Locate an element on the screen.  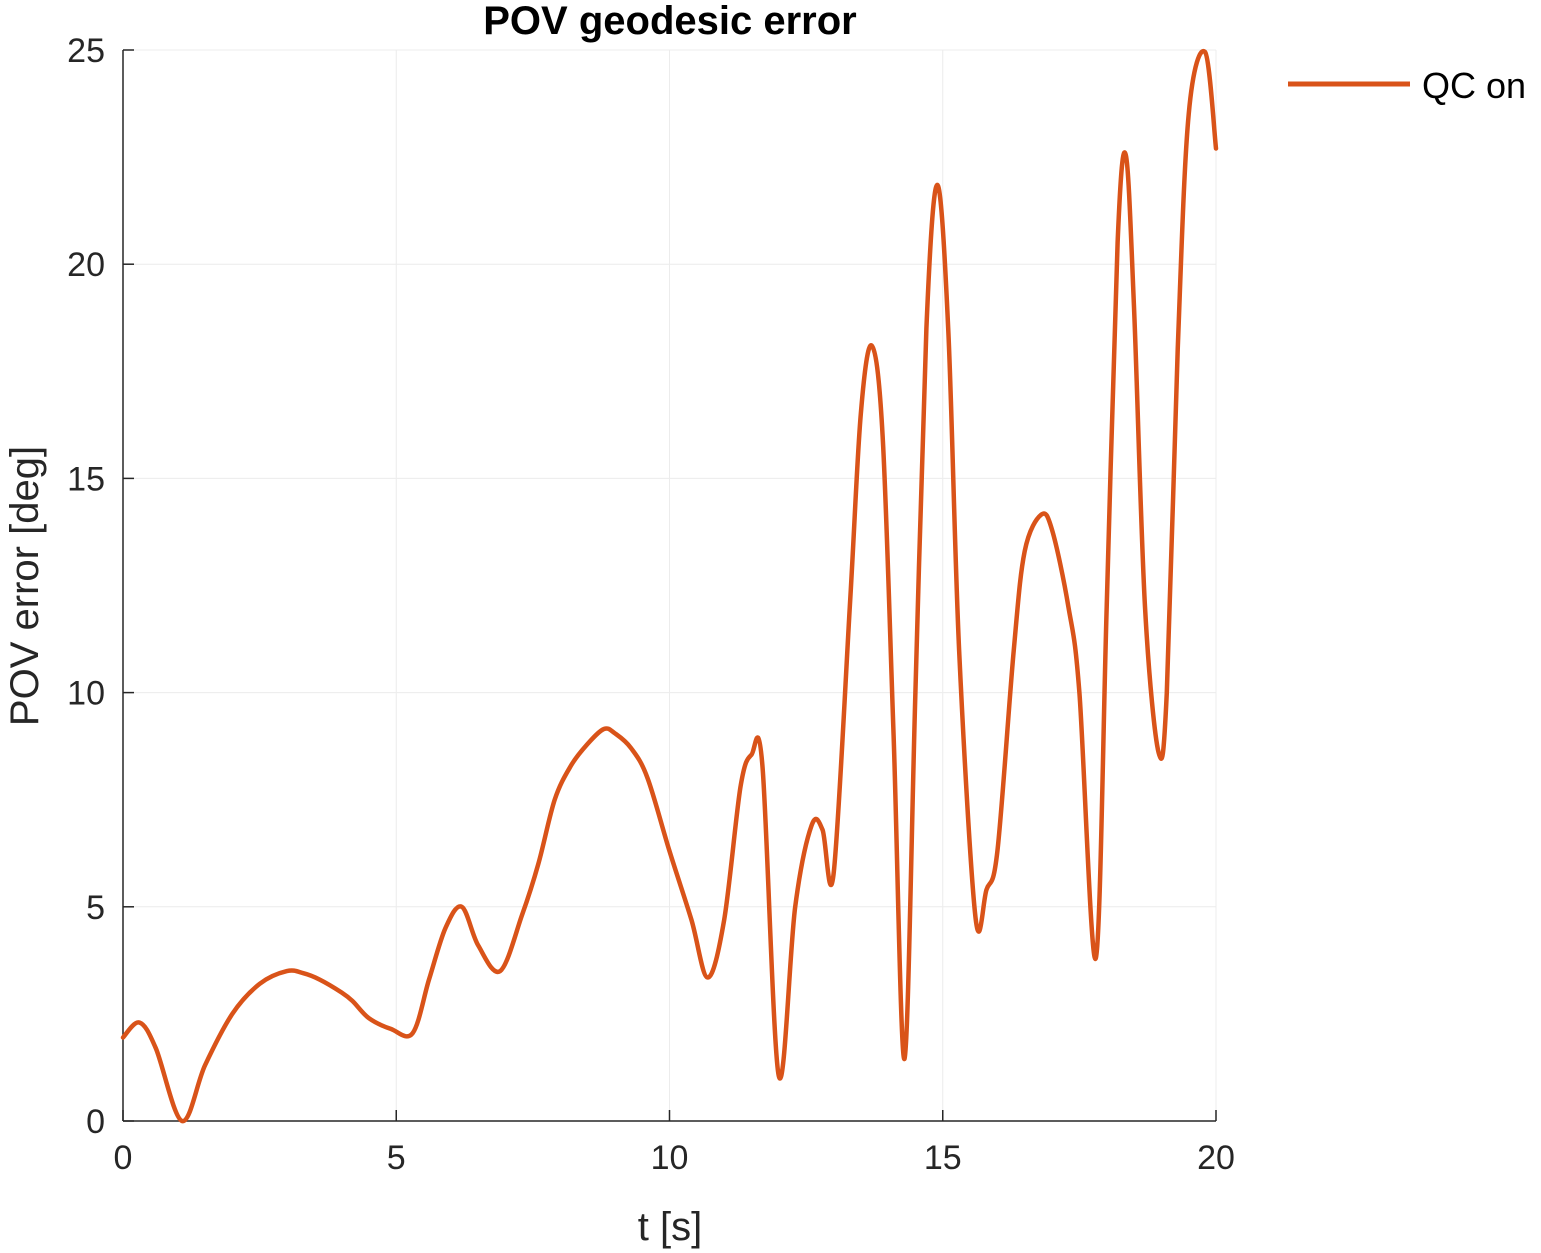
y-tick-label: 15 is located at coordinates (86, 479).